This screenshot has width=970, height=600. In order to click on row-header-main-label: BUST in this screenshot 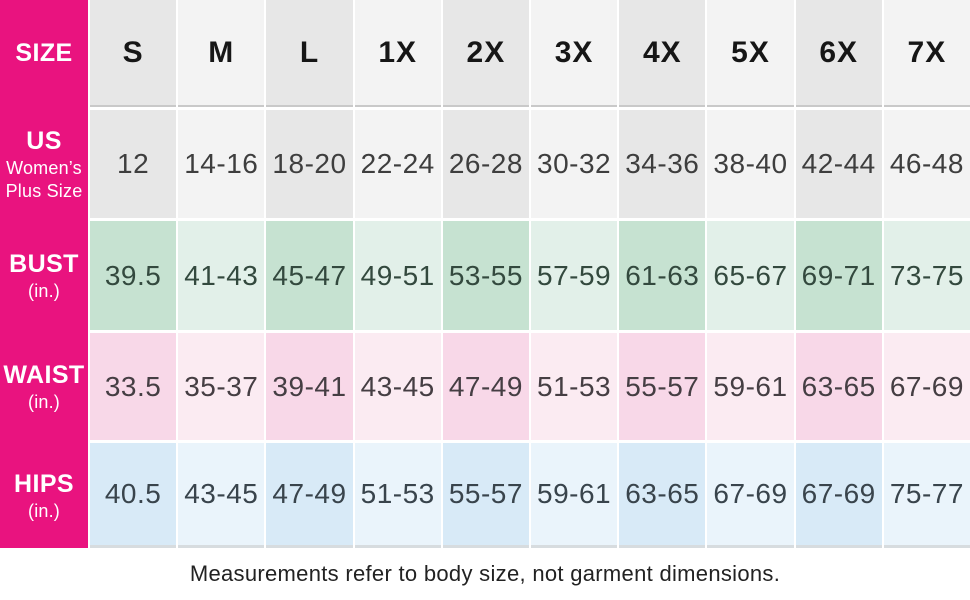, I will do `click(44, 263)`.